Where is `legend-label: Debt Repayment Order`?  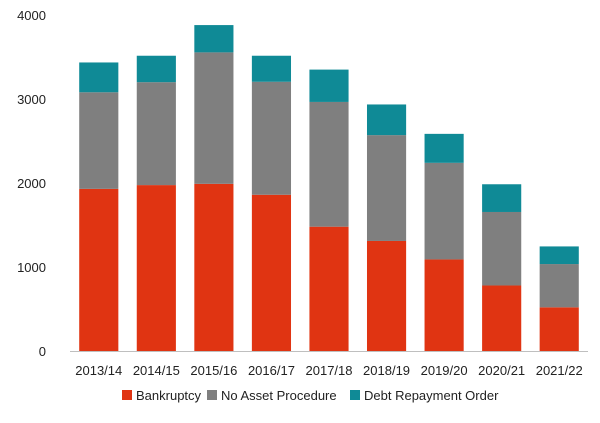
legend-label: Debt Repayment Order is located at coordinates (431, 395).